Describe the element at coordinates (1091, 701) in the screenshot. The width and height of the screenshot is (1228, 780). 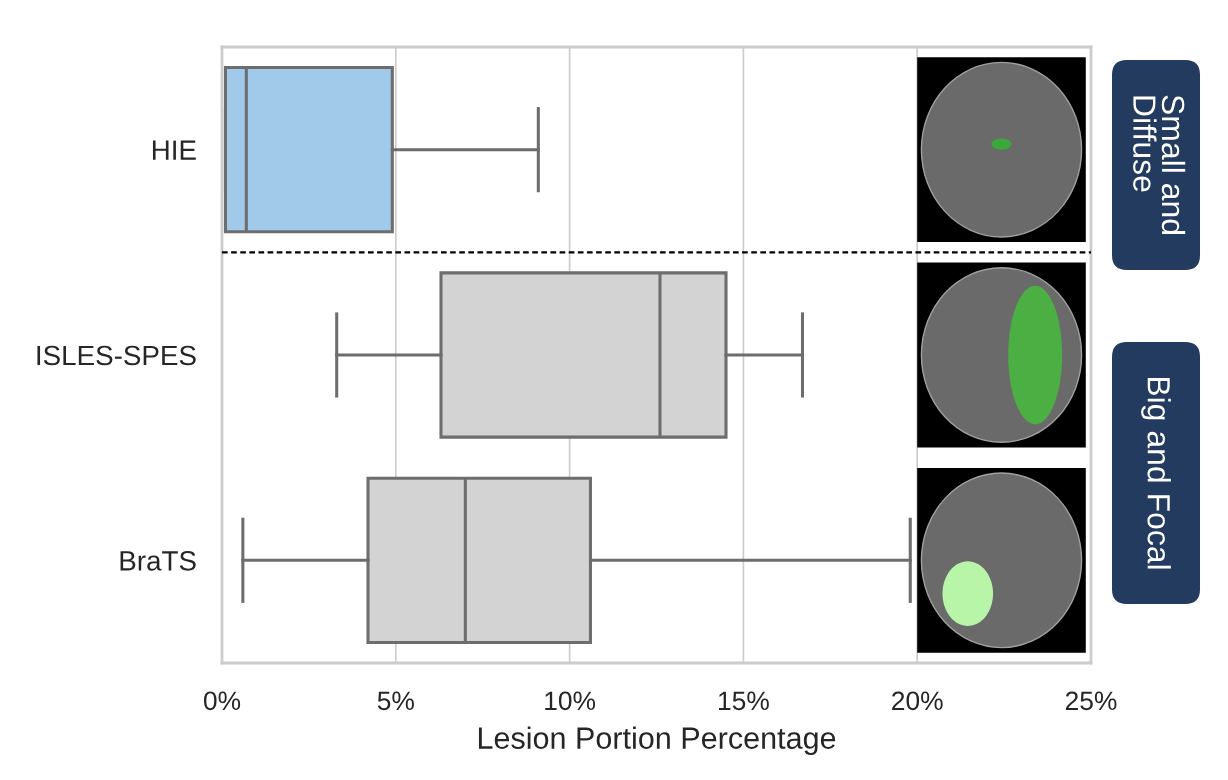
I see `x-tick-label: 25%` at that location.